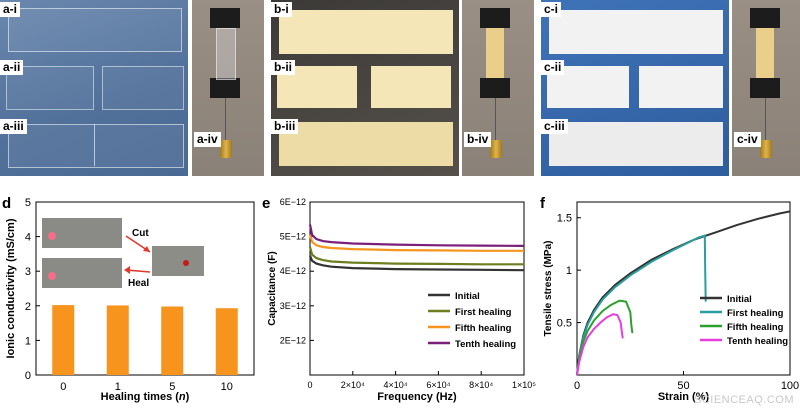 The height and width of the screenshot is (410, 800). I want to click on chart-e-xlabel: Frequency (Hz), so click(417, 397).